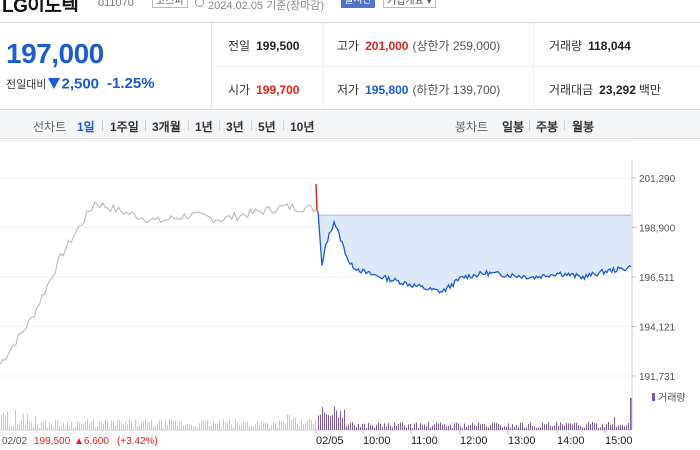 This screenshot has width=700, height=450. I want to click on company-info-dropdown: 기업개요 ▾, so click(409, 4).